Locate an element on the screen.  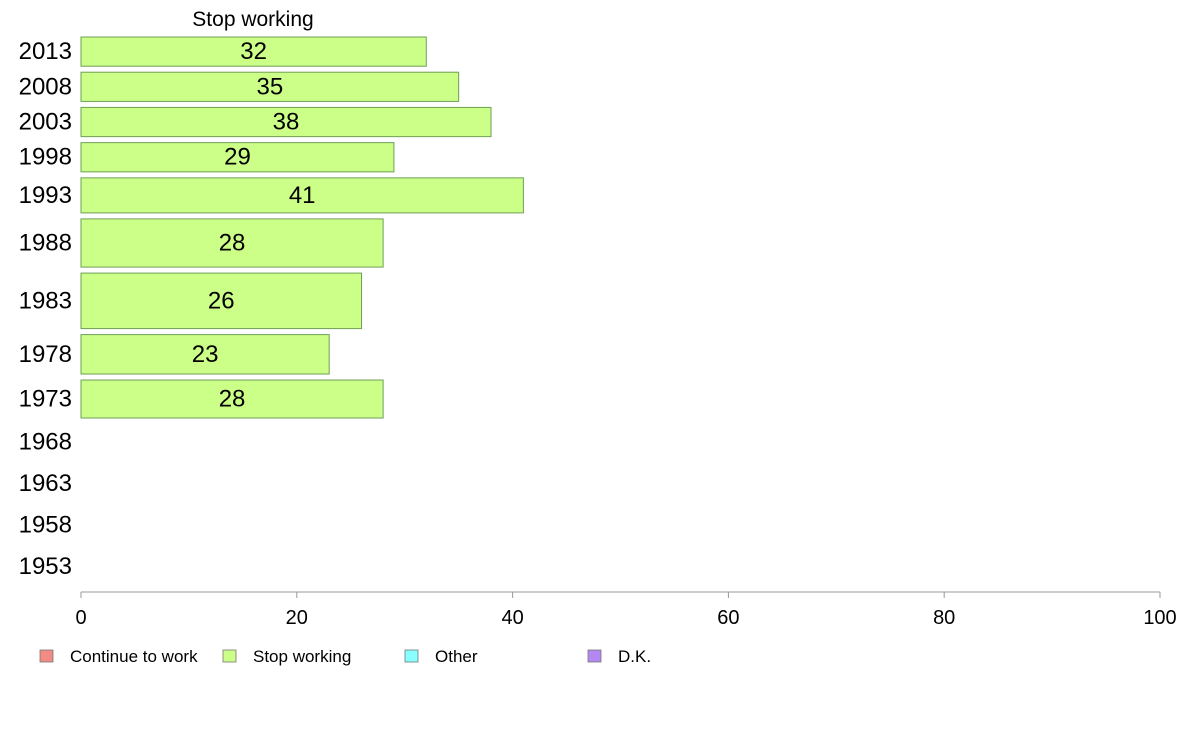
category-label-1993: 1993 is located at coordinates (45, 195).